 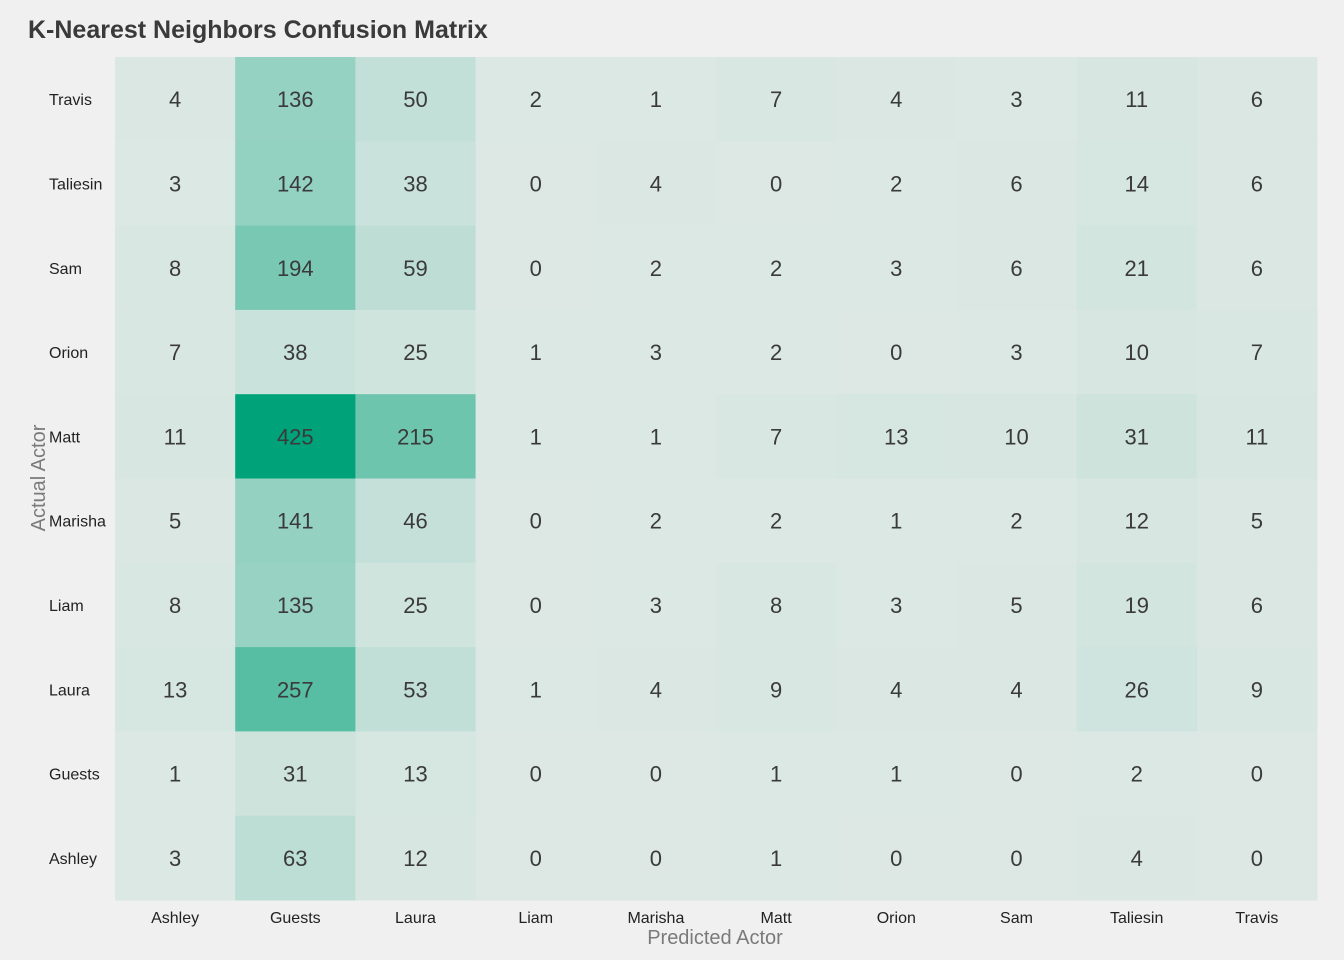 I want to click on cell-value-label: 7, so click(x=175, y=352).